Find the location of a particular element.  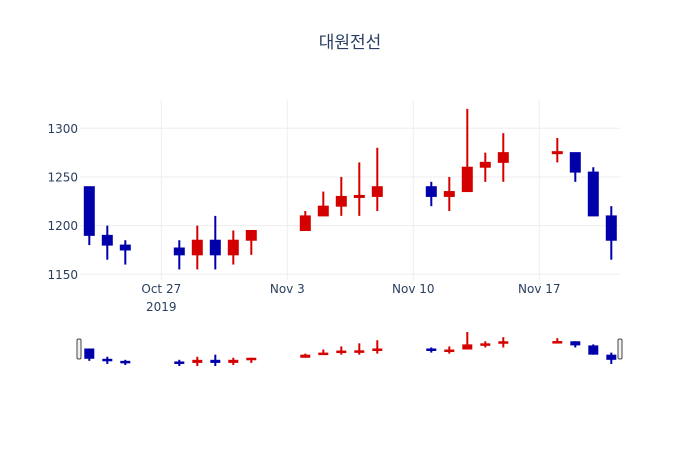

x-axis: Oct 27 2019 Nov 3 Nov 10 Nov 17 is located at coordinates (350, 298).